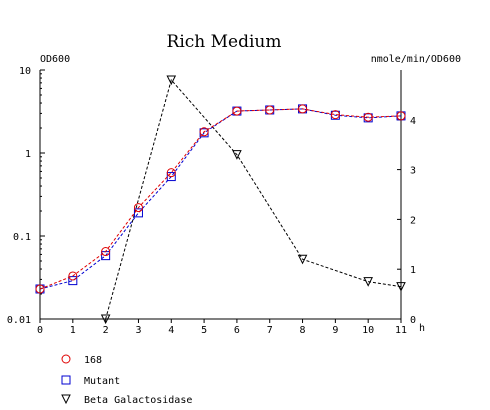 Image resolution: width=490 pixels, height=410 pixels. Describe the element at coordinates (422, 328) in the screenshot. I see `x-axis-unit-label: h` at that location.